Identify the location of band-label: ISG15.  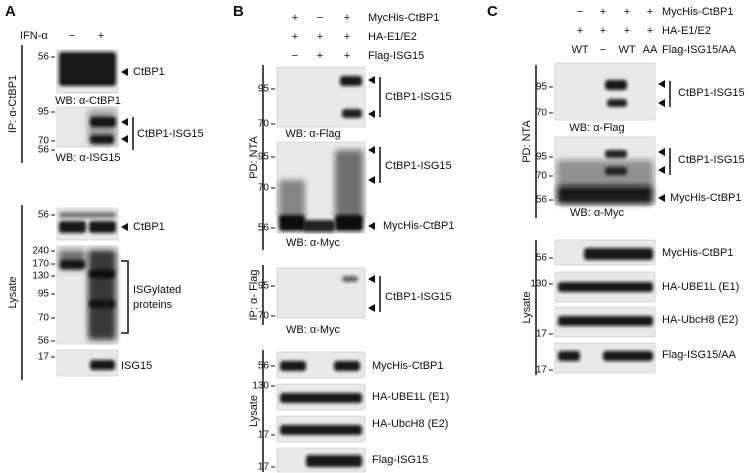
(136, 366).